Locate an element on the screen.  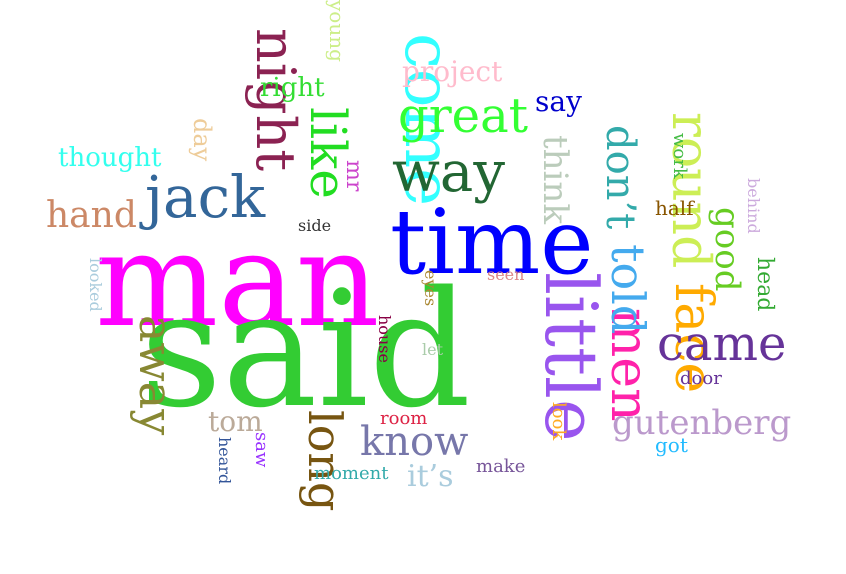
word-35: behind is located at coordinates (753, 206).